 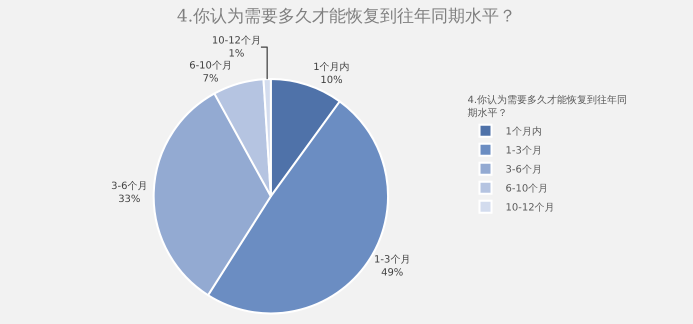 What do you see at coordinates (129, 200) in the screenshot?
I see `data-label: 33%` at bounding box center [129, 200].